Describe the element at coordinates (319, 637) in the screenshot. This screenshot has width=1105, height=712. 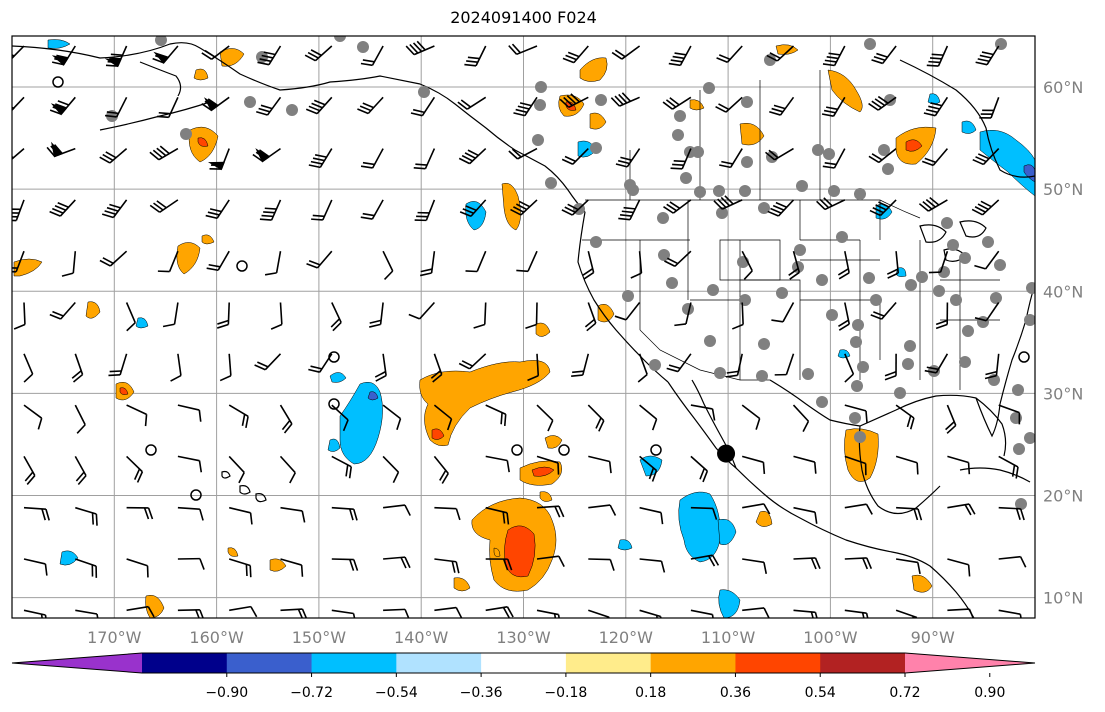
I see `lon-label: 150°W` at that location.